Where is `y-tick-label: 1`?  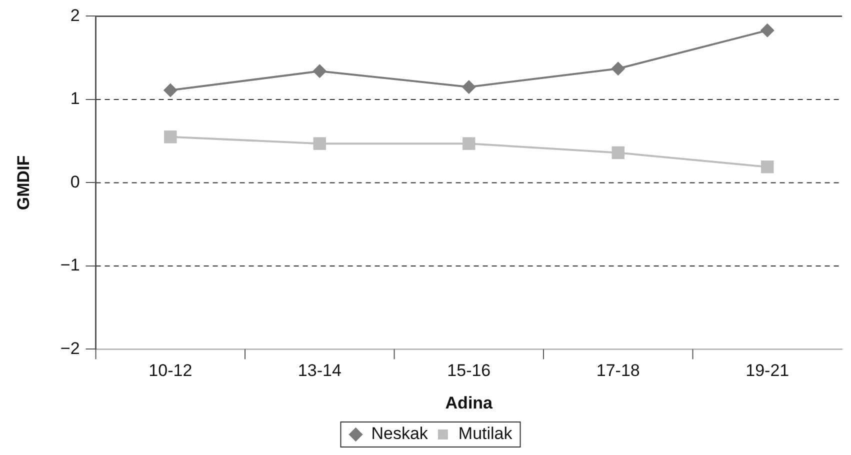
y-tick-label: 1 is located at coordinates (75, 98).